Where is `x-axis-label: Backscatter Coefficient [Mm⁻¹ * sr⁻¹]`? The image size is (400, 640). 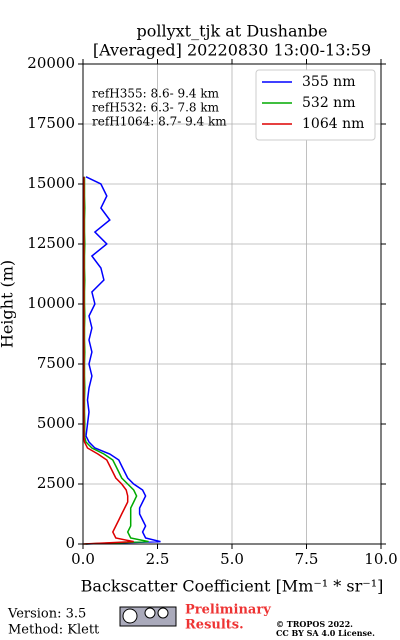 x-axis-label: Backscatter Coefficient [Mm⁻¹ * sr⁻¹] is located at coordinates (232, 586).